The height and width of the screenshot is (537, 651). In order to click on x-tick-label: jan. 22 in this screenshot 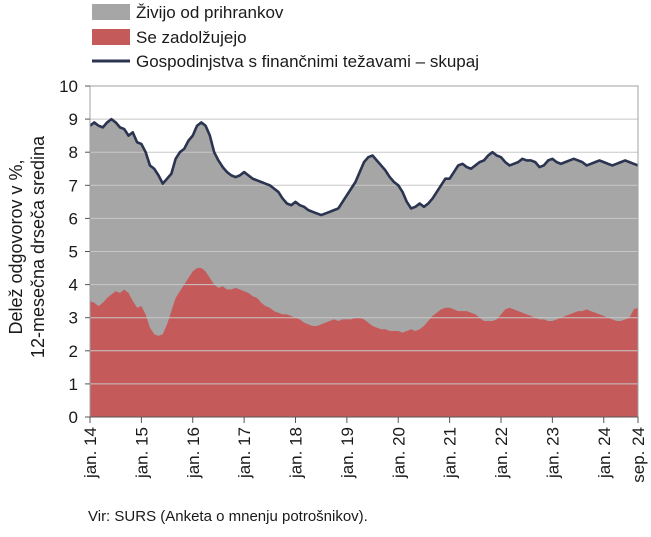, I will do `click(501, 453)`.